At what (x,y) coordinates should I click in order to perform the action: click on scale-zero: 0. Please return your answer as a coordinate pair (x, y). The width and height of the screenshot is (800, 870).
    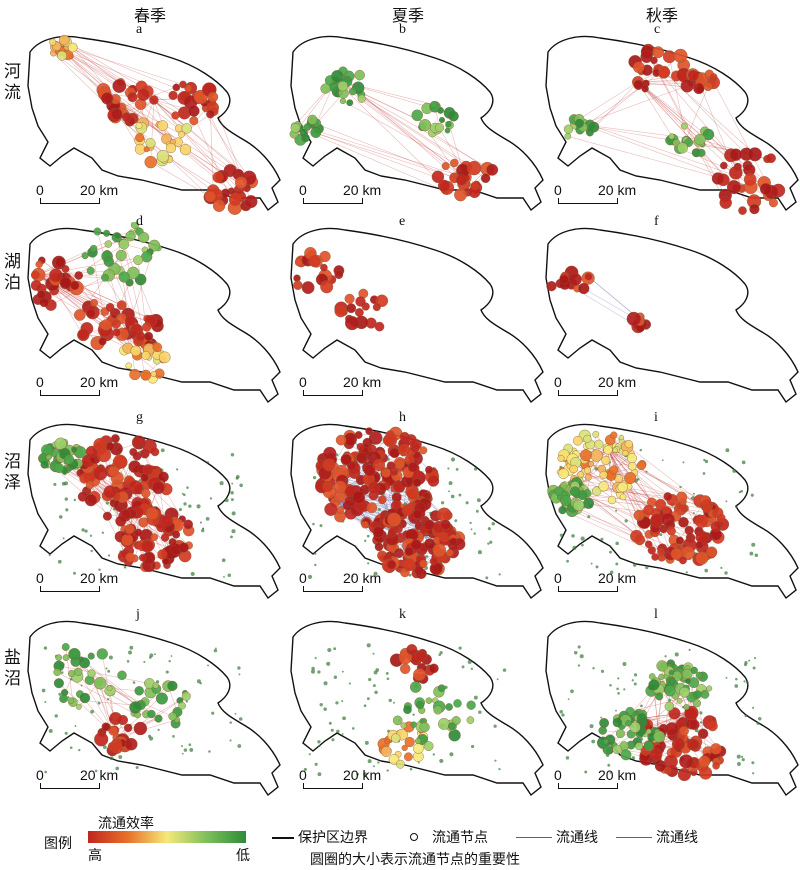
    Looking at the image, I should click on (303, 775).